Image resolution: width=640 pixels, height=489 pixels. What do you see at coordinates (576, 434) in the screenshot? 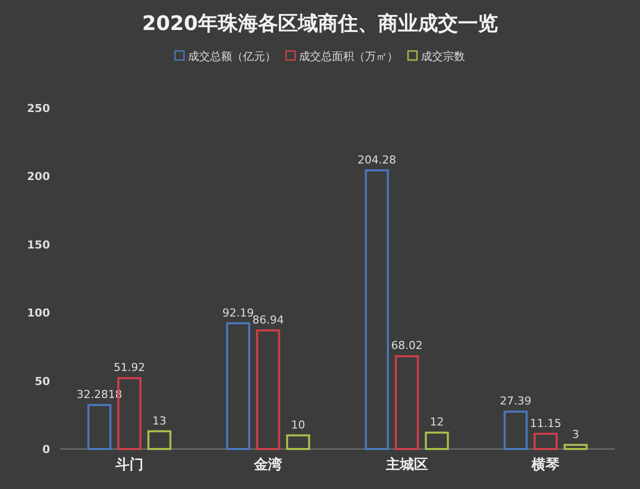
I see `data-label: 3` at bounding box center [576, 434].